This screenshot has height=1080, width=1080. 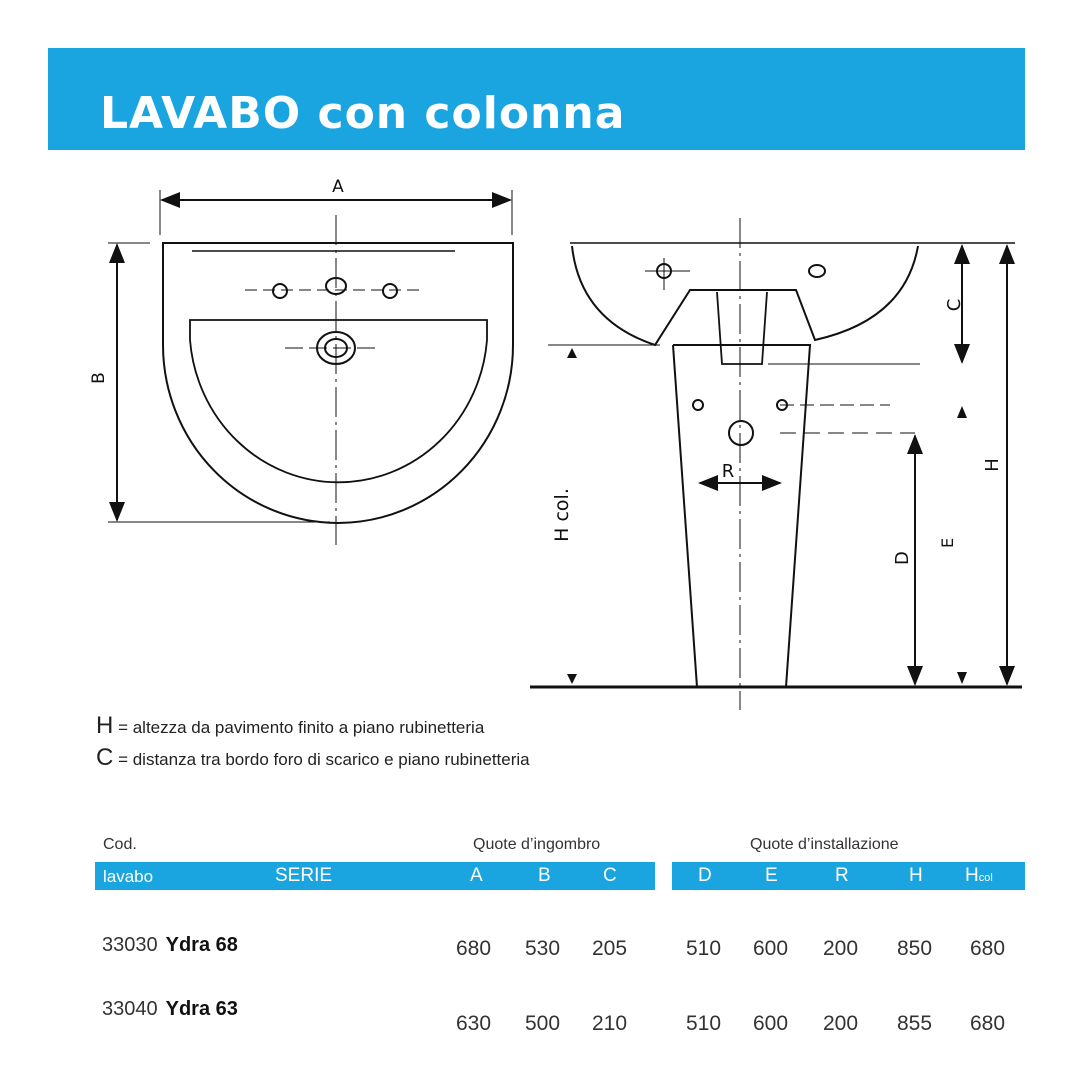 I want to click on label-r: R, so click(x=728, y=471).